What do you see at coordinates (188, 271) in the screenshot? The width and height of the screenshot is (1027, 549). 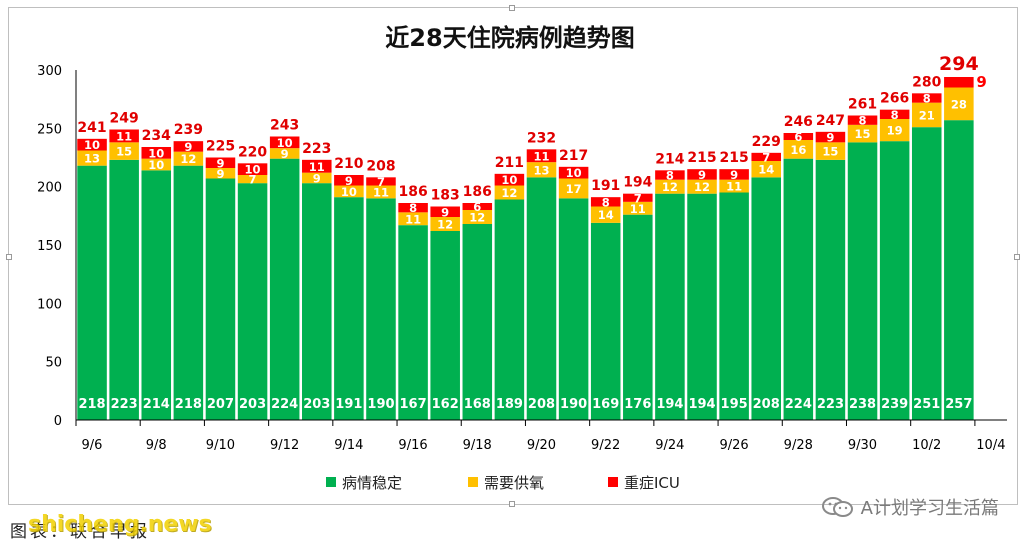 I see `bar-stack: 218 129 239` at bounding box center [188, 271].